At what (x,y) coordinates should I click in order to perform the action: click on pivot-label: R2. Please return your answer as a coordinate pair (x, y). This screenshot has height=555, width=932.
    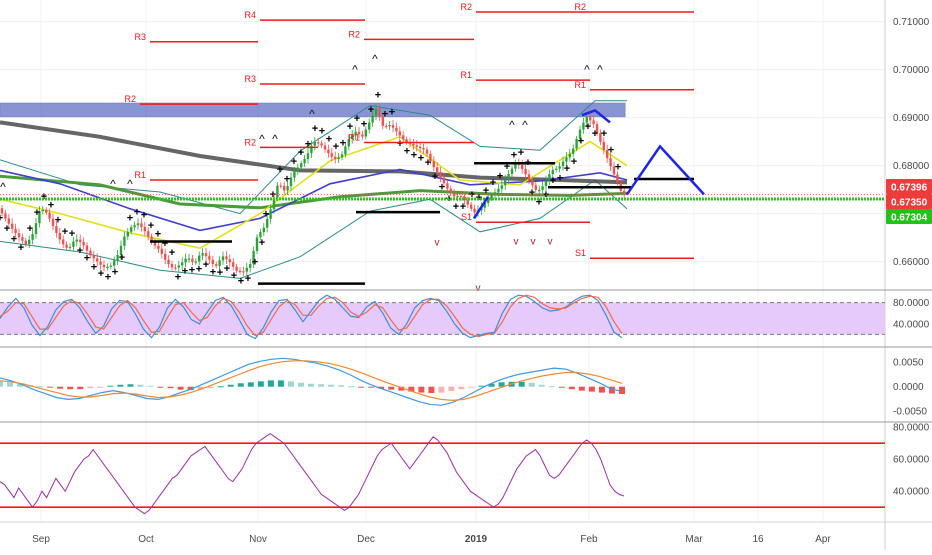
    Looking at the image, I should click on (250, 142).